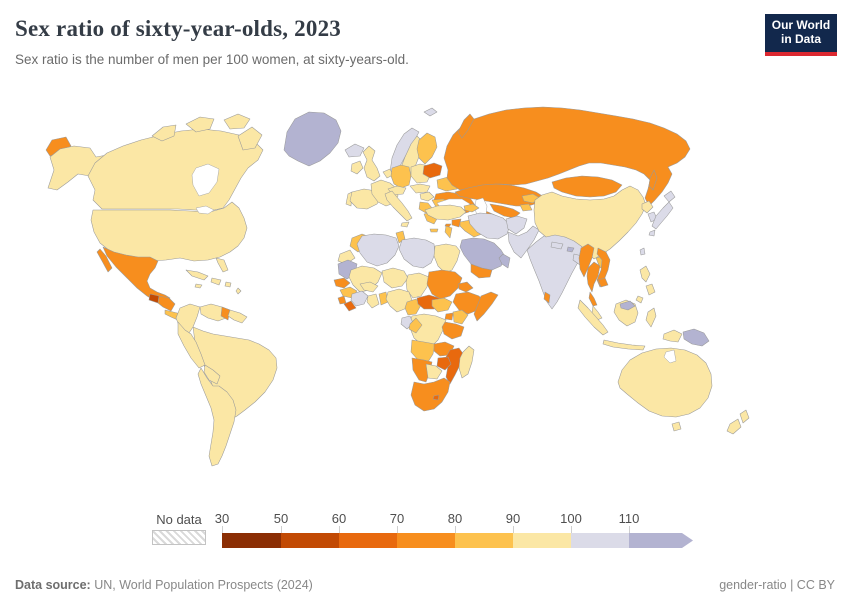  I want to click on country-syria, so click(456, 223).